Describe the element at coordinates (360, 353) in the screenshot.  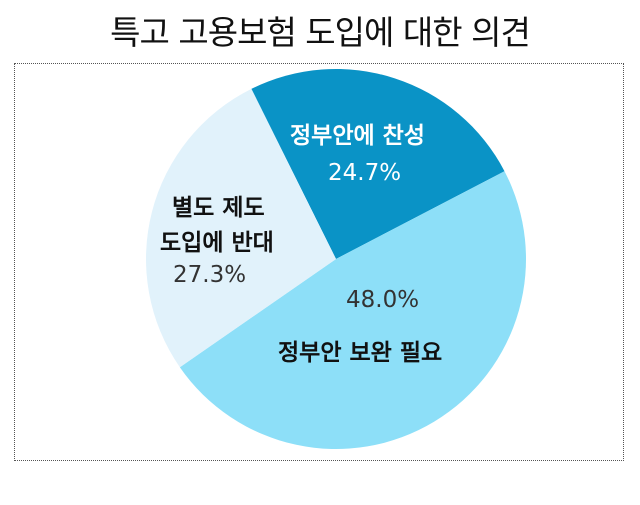
I see `slice-label-supplement: 정부안 보완 필요` at that location.